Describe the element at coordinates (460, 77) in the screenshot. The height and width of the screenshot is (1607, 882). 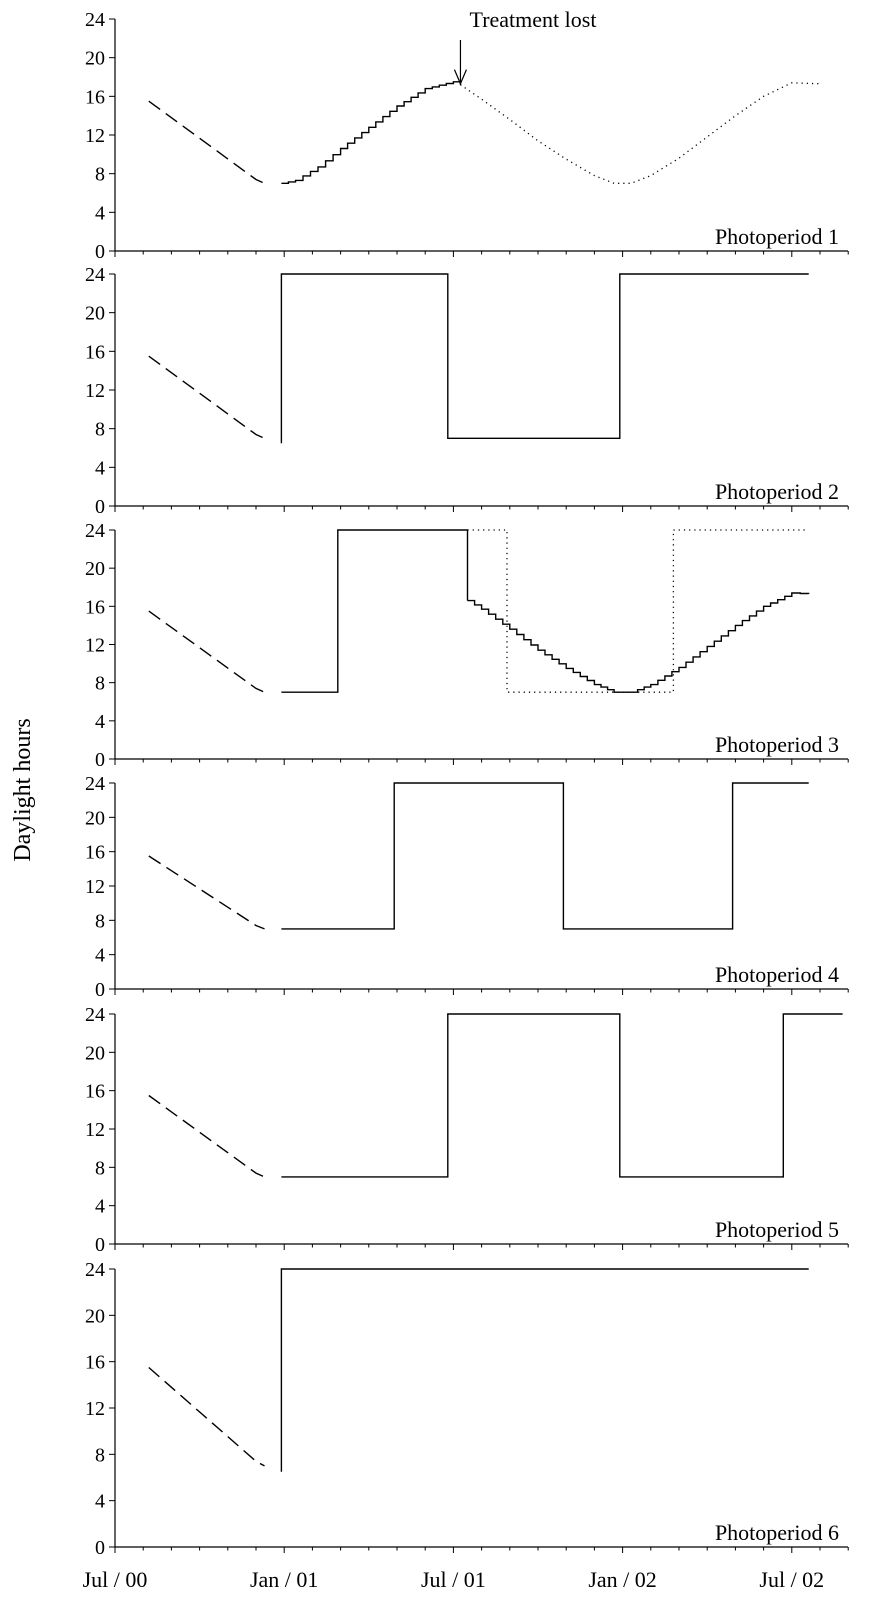
I see `annotation-arrow-head` at that location.